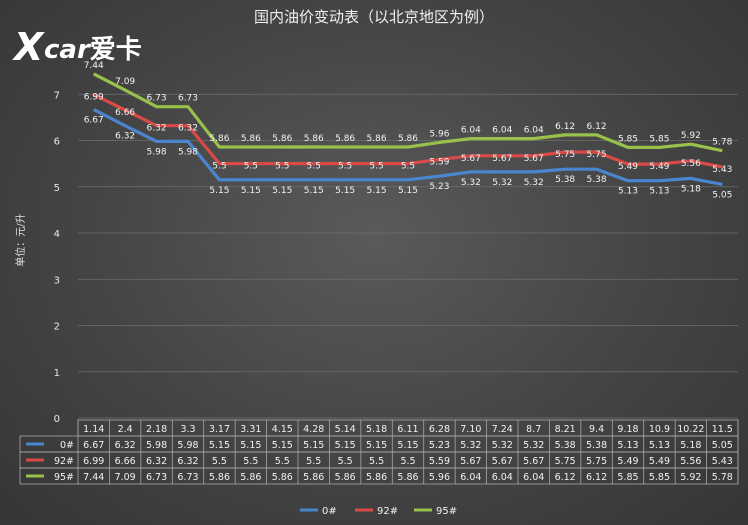 Image resolution: width=748 pixels, height=525 pixels. What do you see at coordinates (156, 477) in the screenshot?
I see `table-value-cell: 6.73` at bounding box center [156, 477].